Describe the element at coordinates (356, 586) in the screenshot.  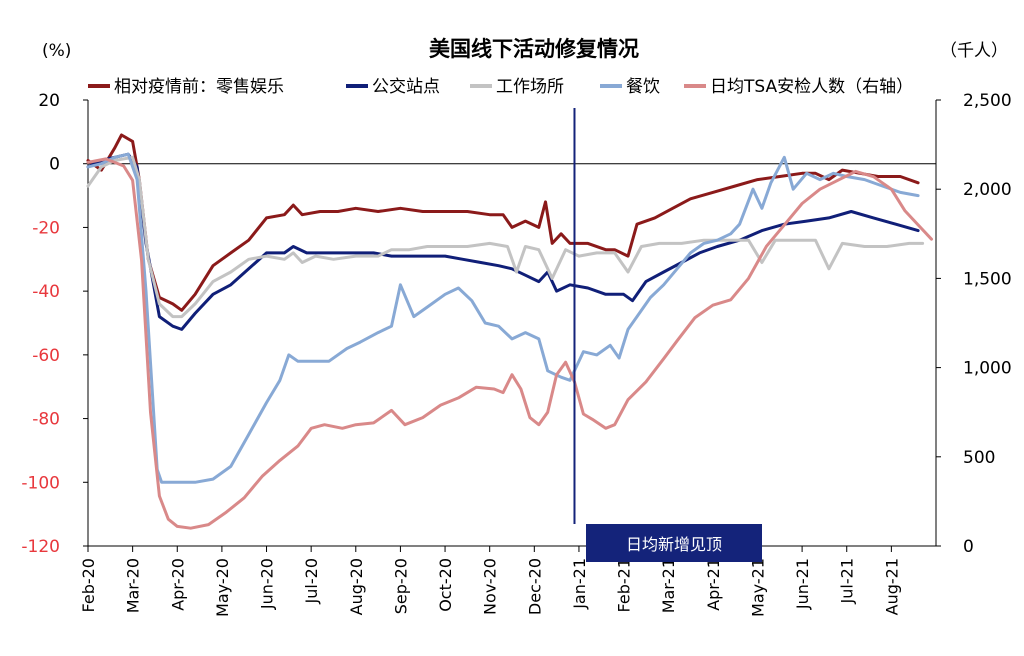
I see `x-tick-label: Aug-20` at that location.